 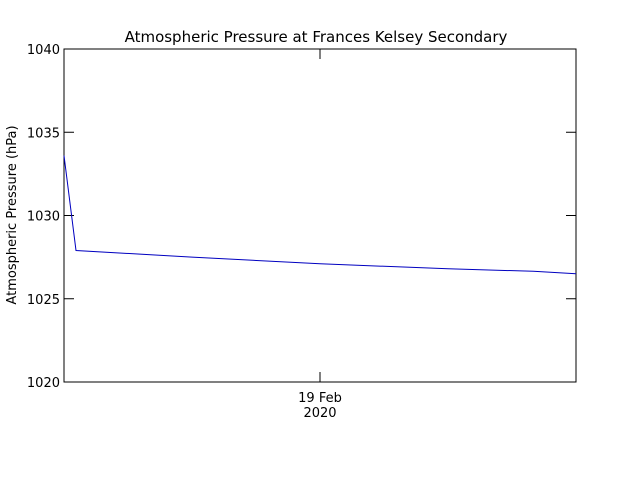 What do you see at coordinates (12, 214) in the screenshot?
I see `y-axis-label: Atmospheric Pressure (hPa)` at bounding box center [12, 214].